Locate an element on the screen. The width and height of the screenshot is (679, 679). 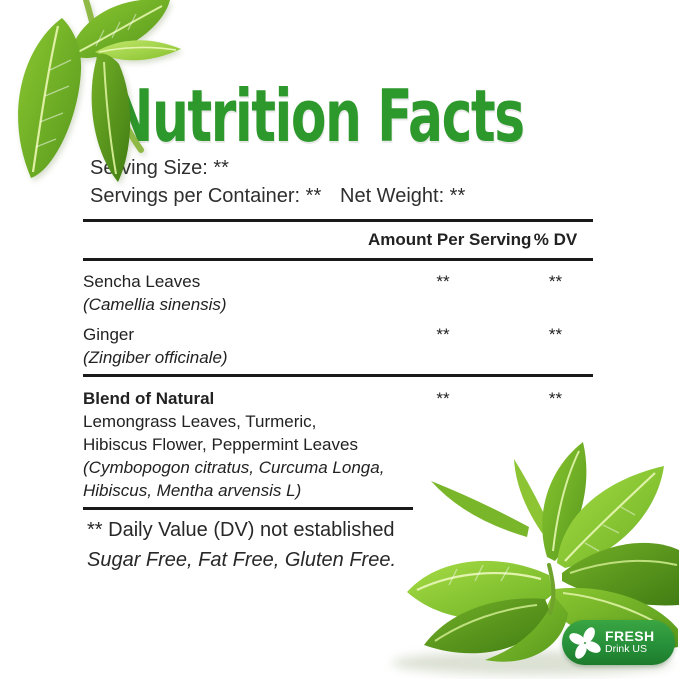
blend-ingredient-line: Hibiscus Flower, Peppermint Leaves is located at coordinates (220, 444).